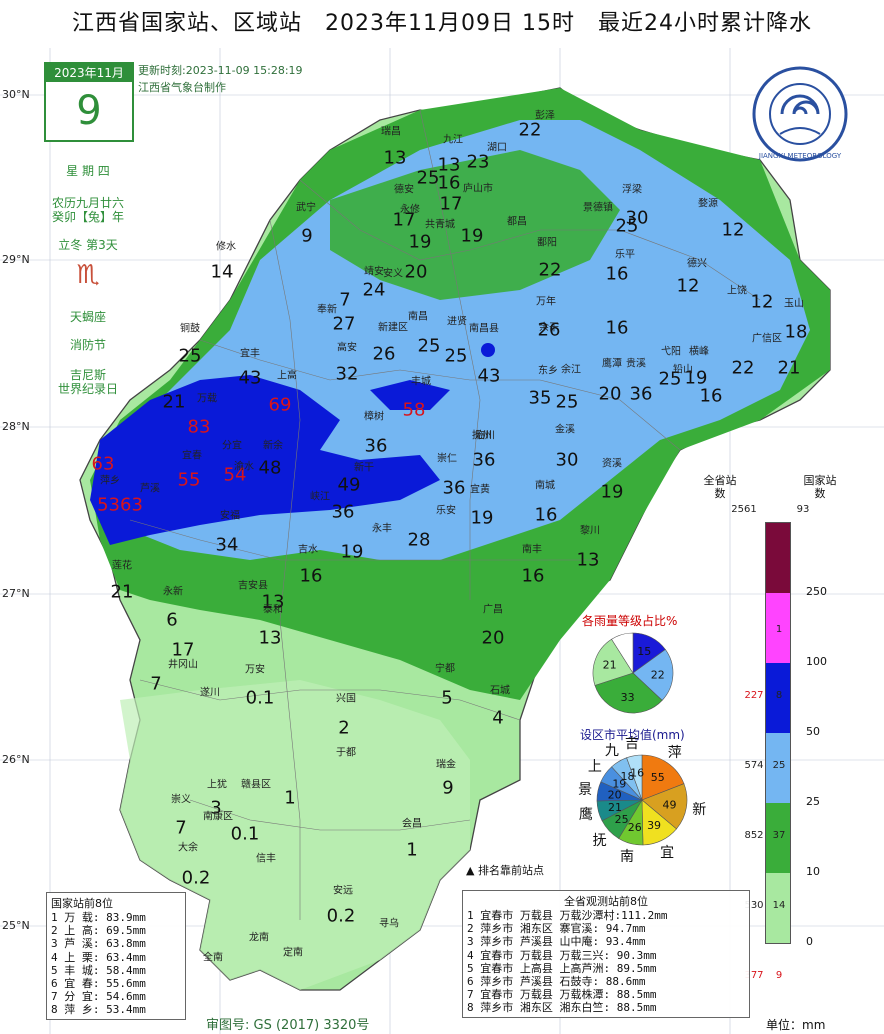 The width and height of the screenshot is (884, 1034). Describe the element at coordinates (754, 905) in the screenshot. I see `legend-province-count: 530` at that location.